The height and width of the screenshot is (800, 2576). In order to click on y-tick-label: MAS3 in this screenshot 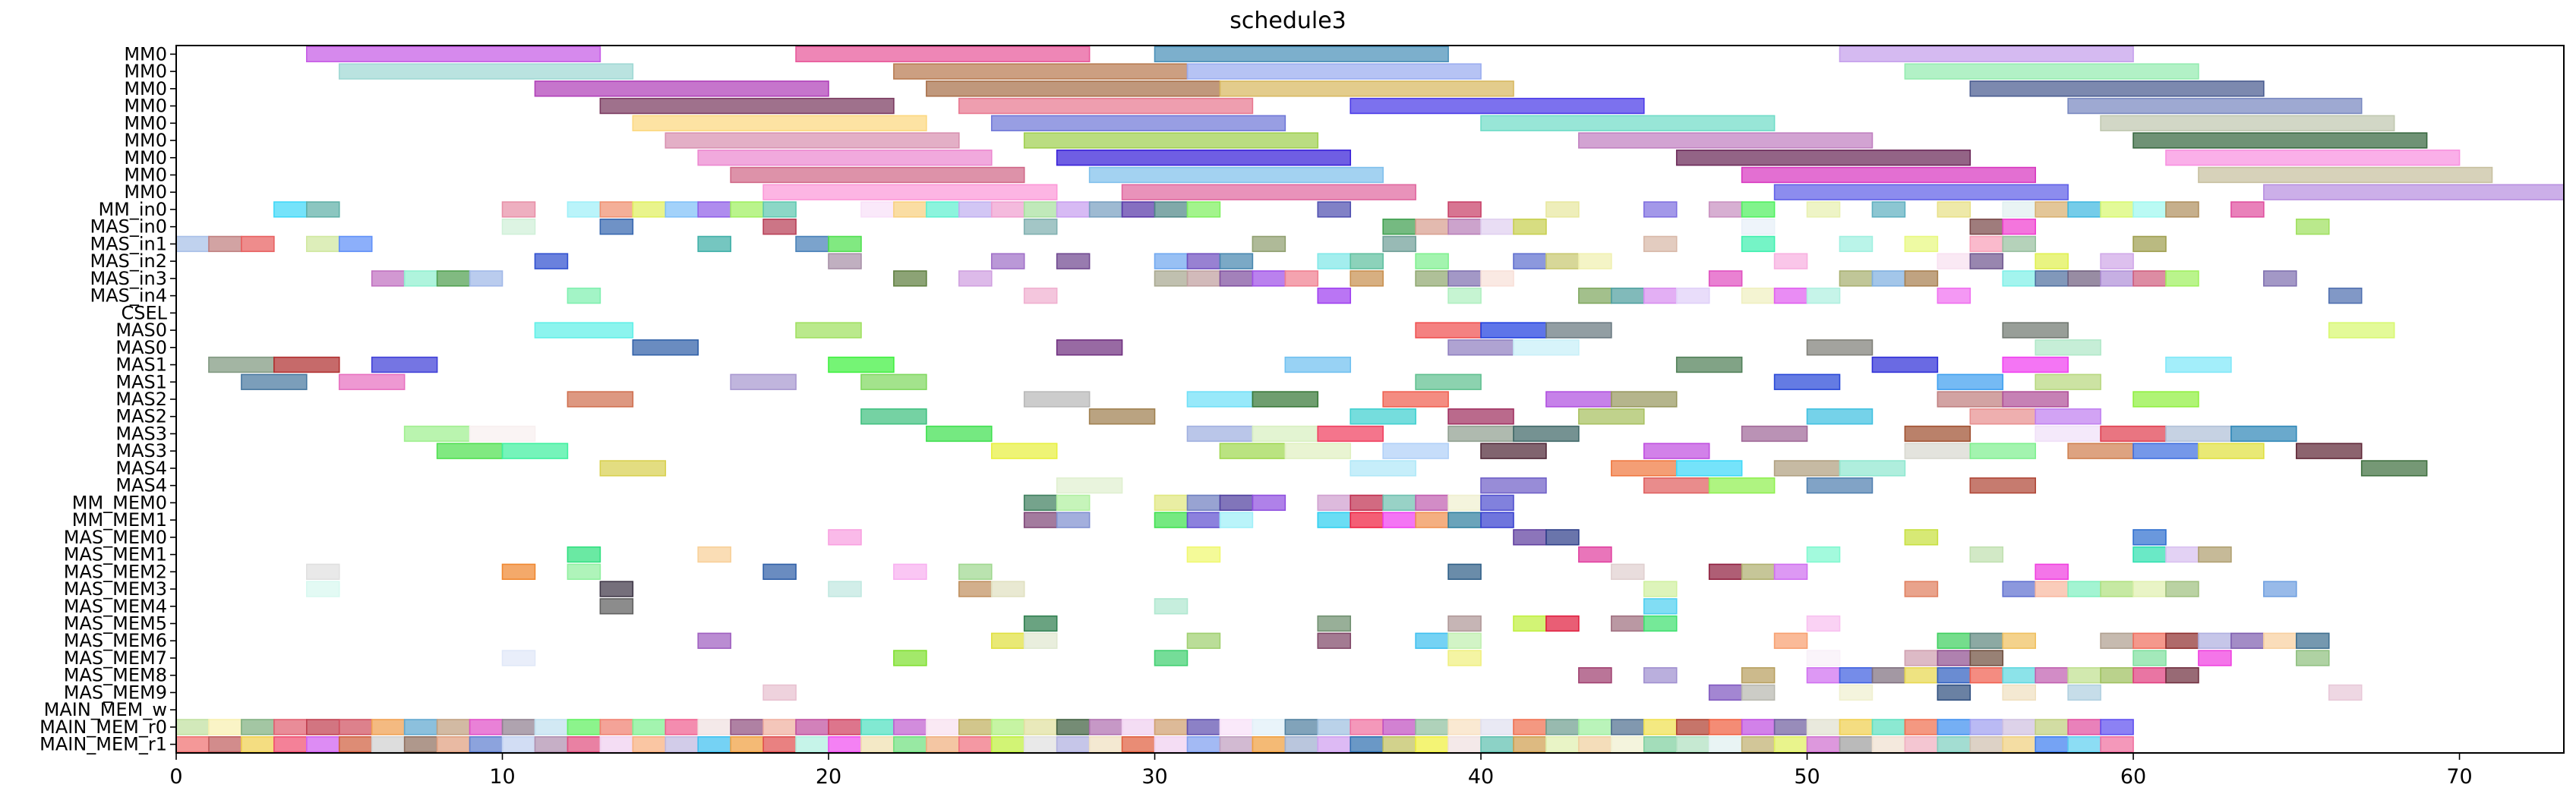, I will do `click(141, 433)`.